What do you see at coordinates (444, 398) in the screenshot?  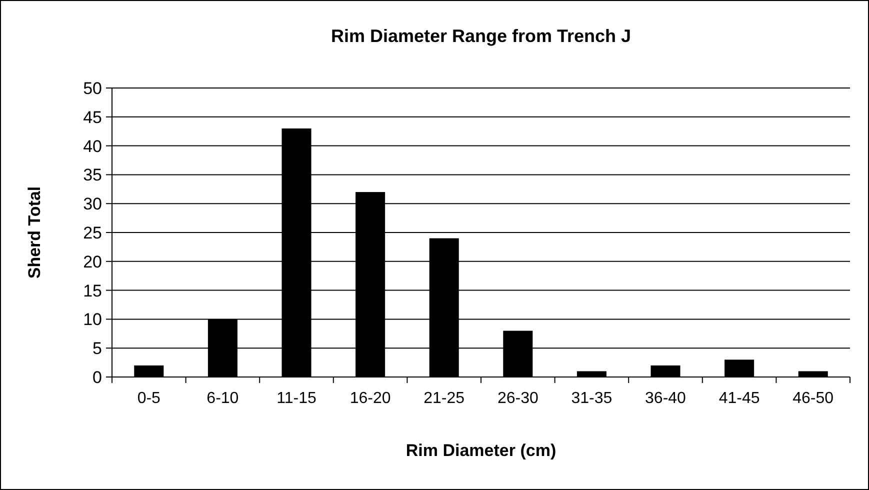 I see `x-tick-label: 21-25` at bounding box center [444, 398].